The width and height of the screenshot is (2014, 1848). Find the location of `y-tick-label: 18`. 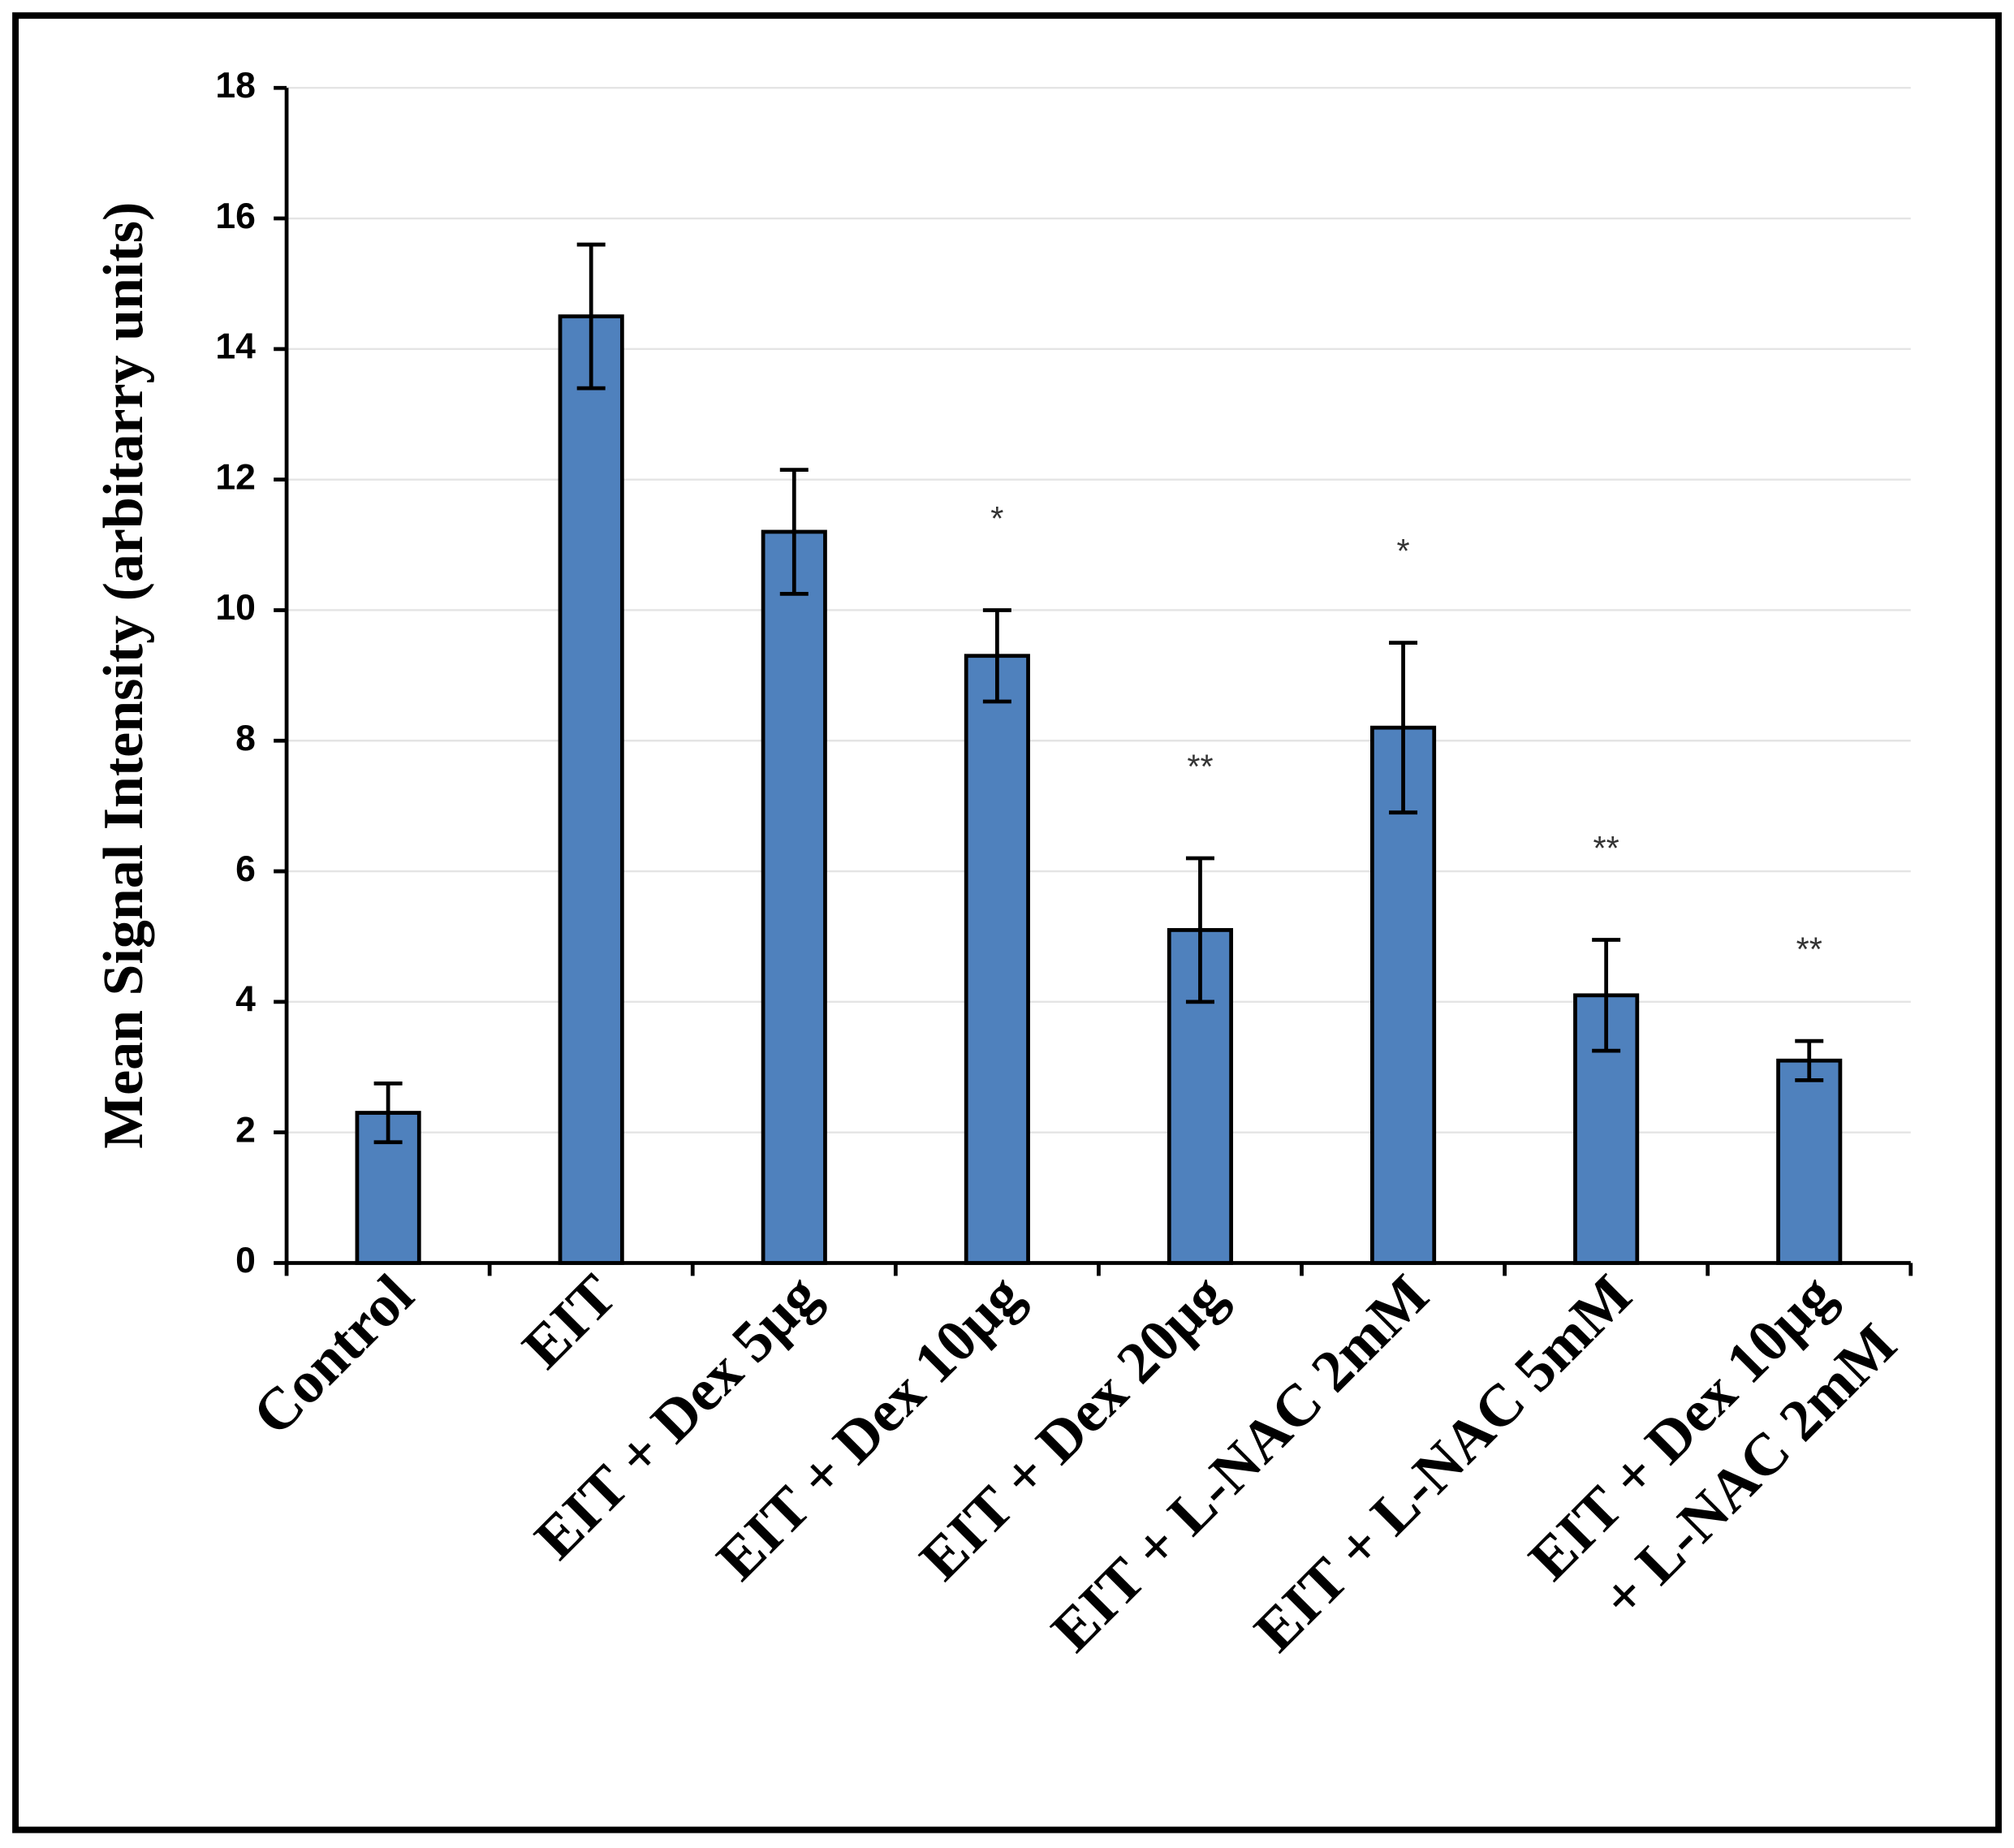

y-tick-label: 18 is located at coordinates (235, 86).